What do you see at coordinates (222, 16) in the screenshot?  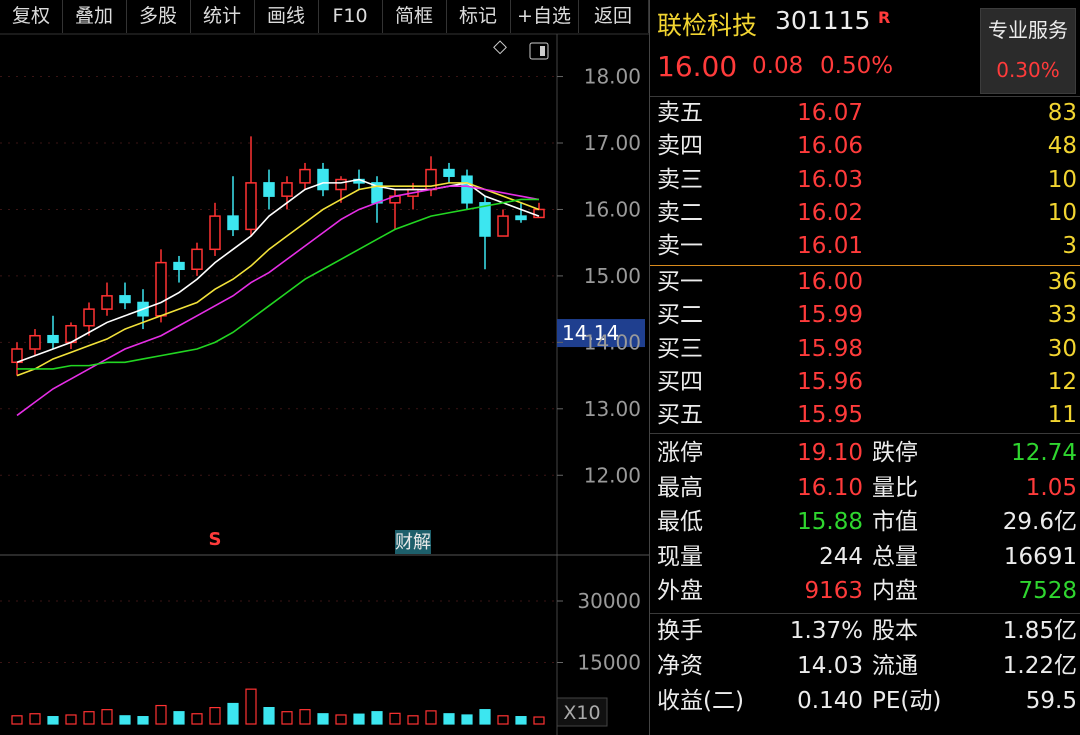 I see `toolbar-button: 统计` at bounding box center [222, 16].